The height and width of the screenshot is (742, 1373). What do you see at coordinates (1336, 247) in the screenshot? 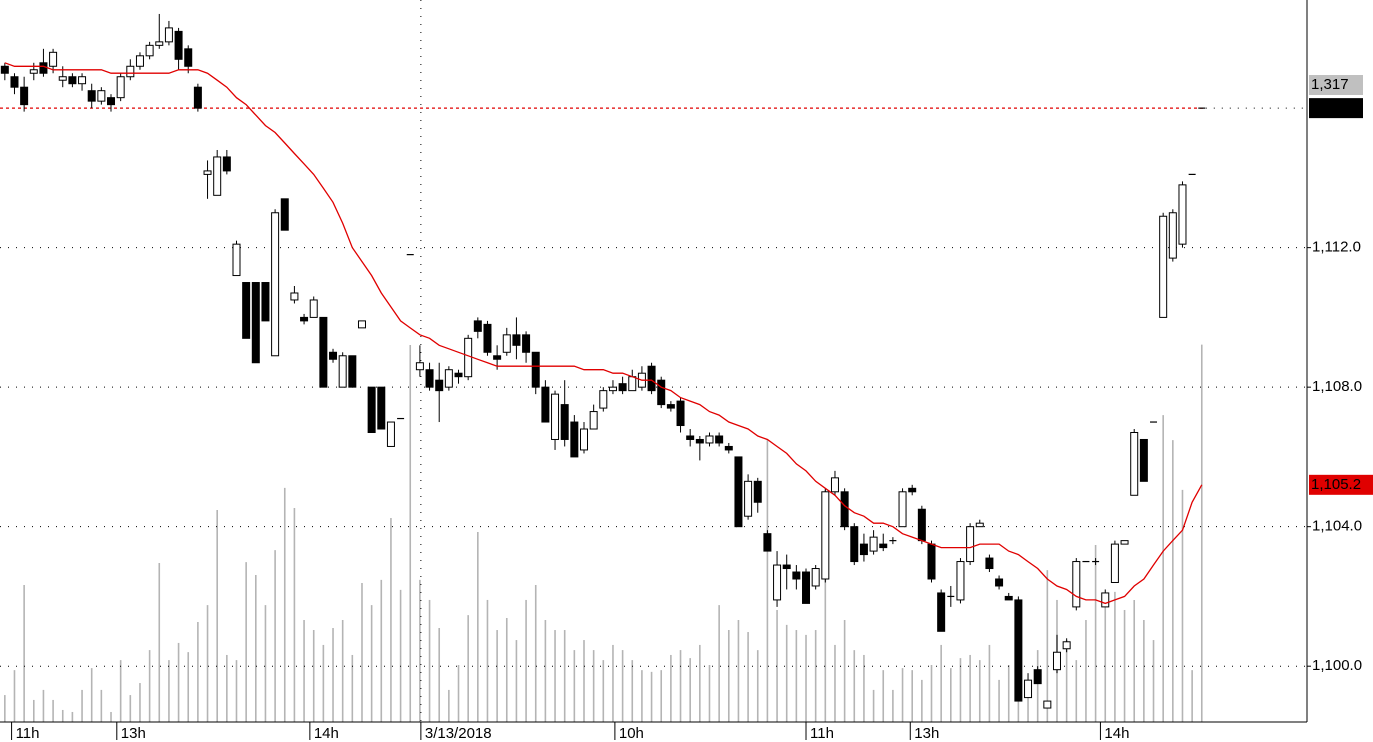
I see `y-tick-label: 1,112.0` at bounding box center [1336, 247].